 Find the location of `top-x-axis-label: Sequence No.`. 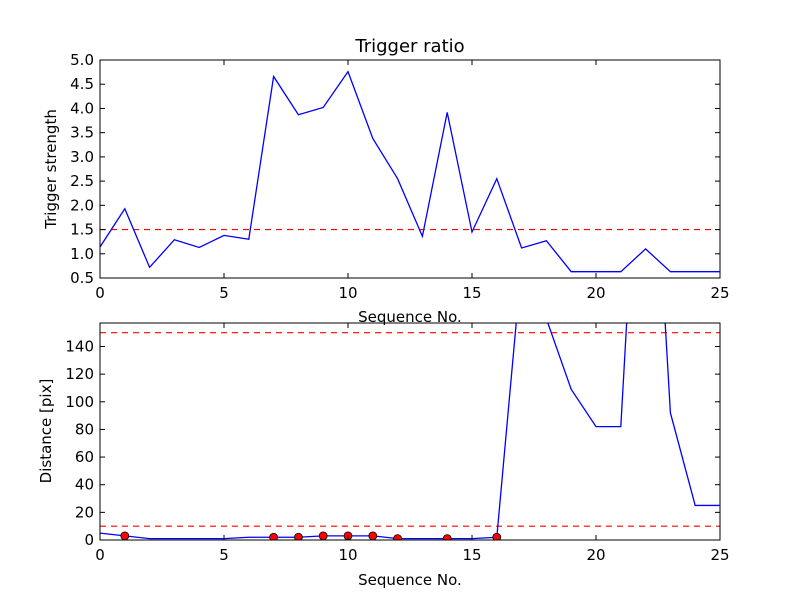

top-x-axis-label: Sequence No. is located at coordinates (410, 317).